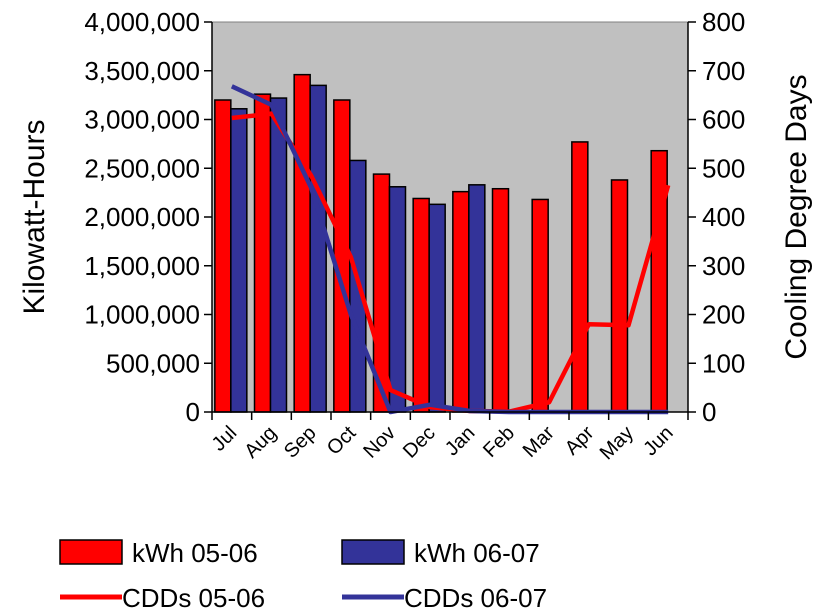 This screenshot has height=611, width=818. Describe the element at coordinates (421, 305) in the screenshot. I see `bar-1-dec` at that location.